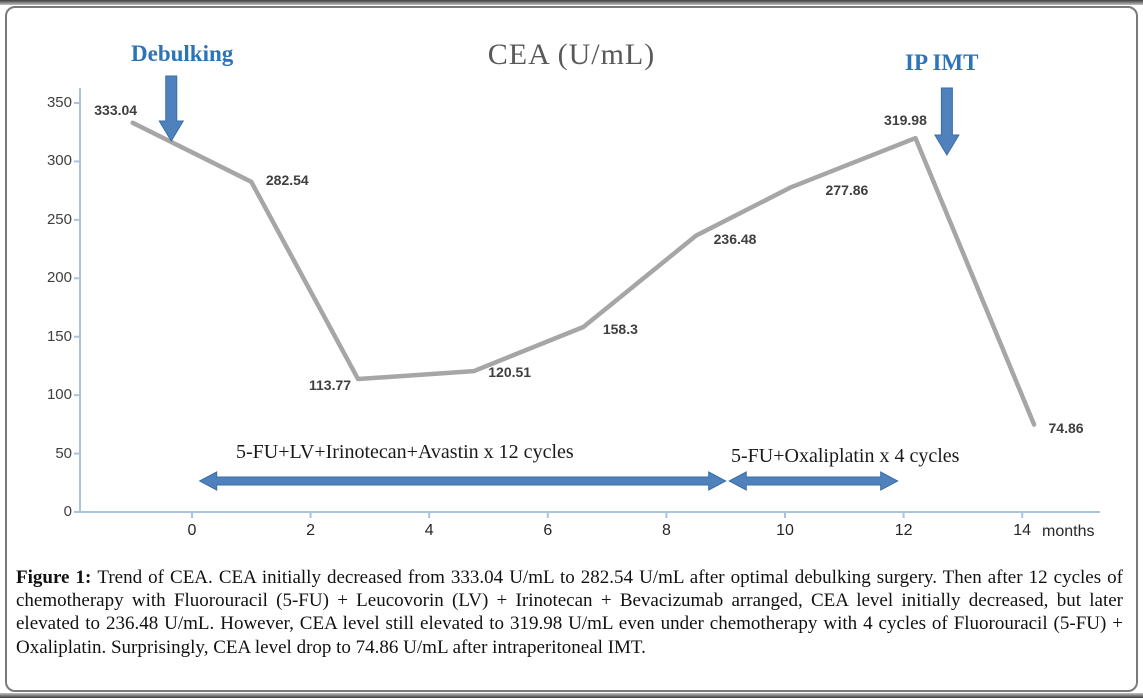 The height and width of the screenshot is (698, 1143). Describe the element at coordinates (666, 530) in the screenshot. I see `x-tick-label: 8` at that location.